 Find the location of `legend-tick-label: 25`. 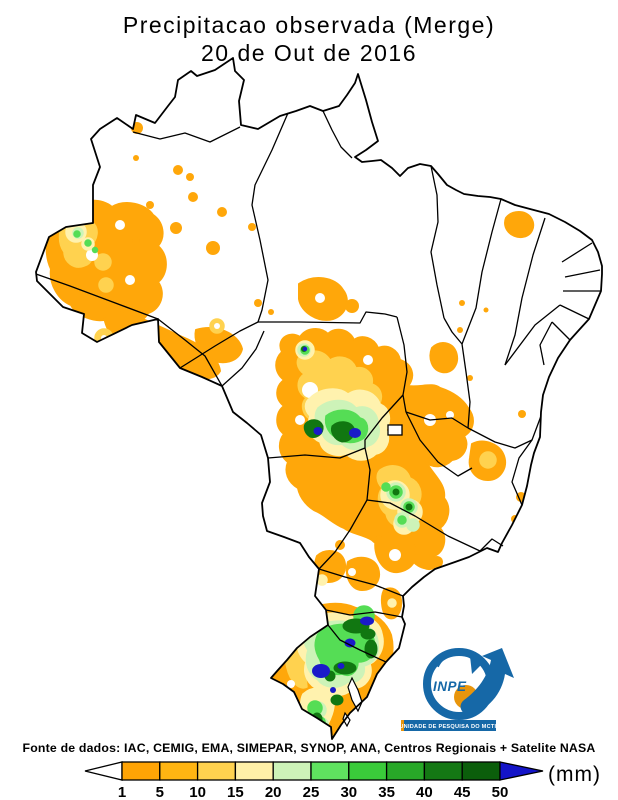

legend-tick-label: 25 is located at coordinates (311, 792).